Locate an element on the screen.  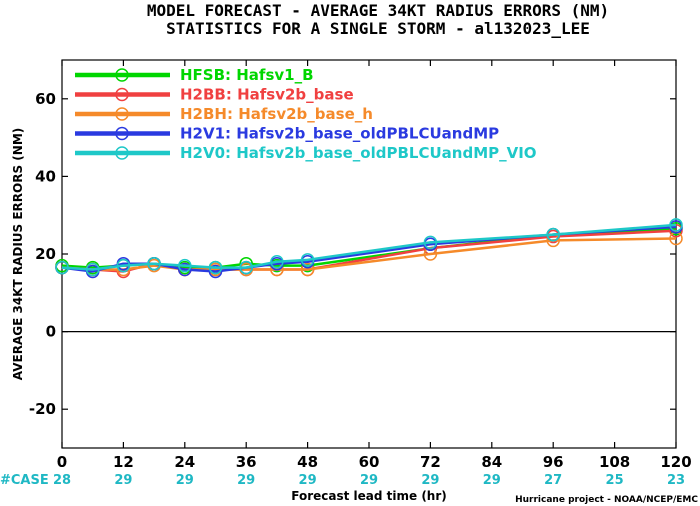
legend-item: H2V1: Hafsv2b_base_oldPBLCUandMP is located at coordinates (287, 134).